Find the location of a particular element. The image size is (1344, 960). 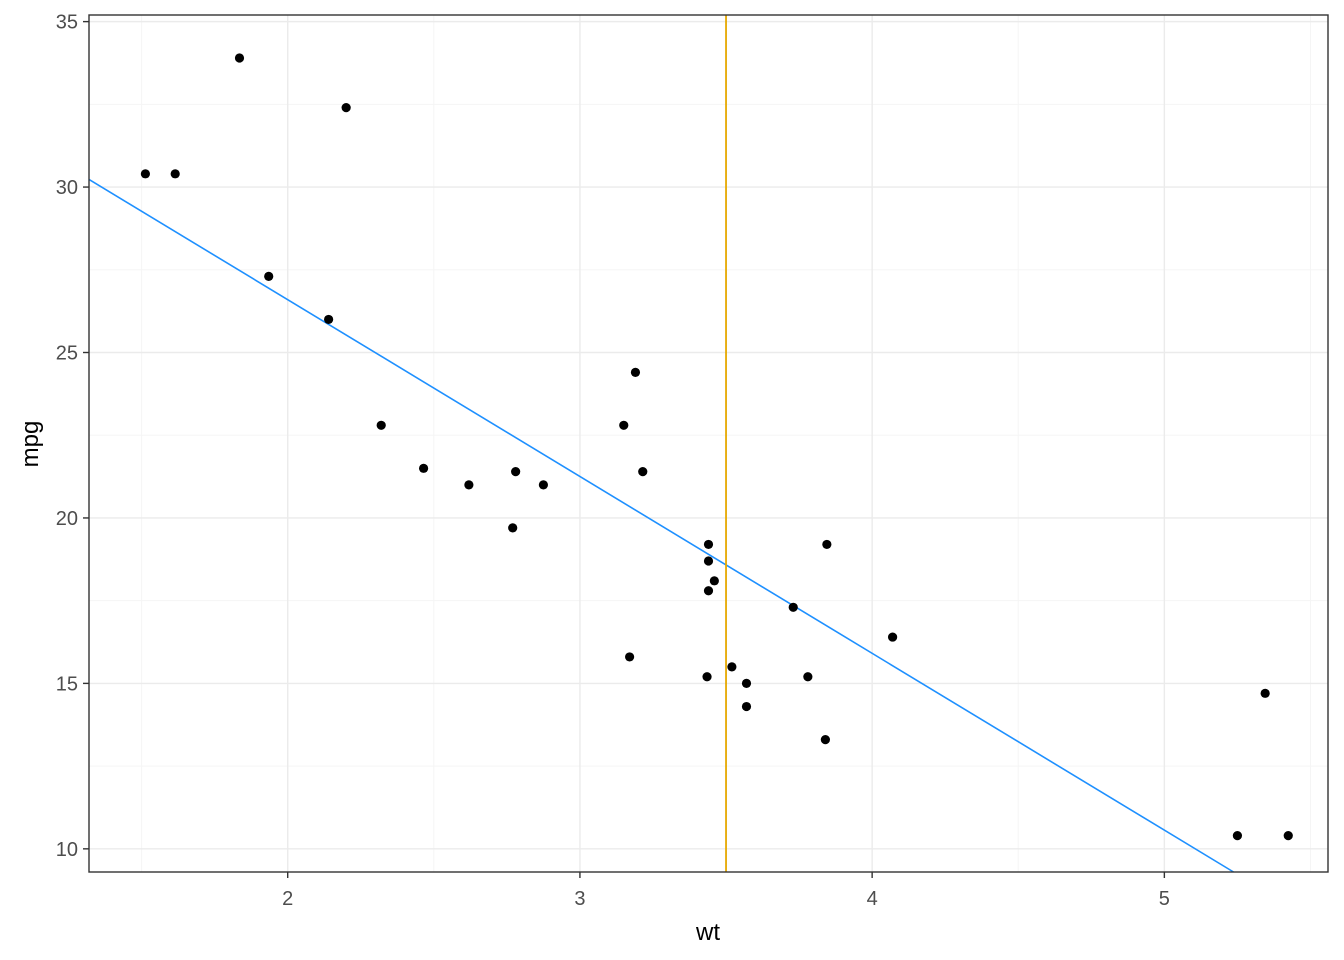

y-tick-label: 15 is located at coordinates (67, 684).